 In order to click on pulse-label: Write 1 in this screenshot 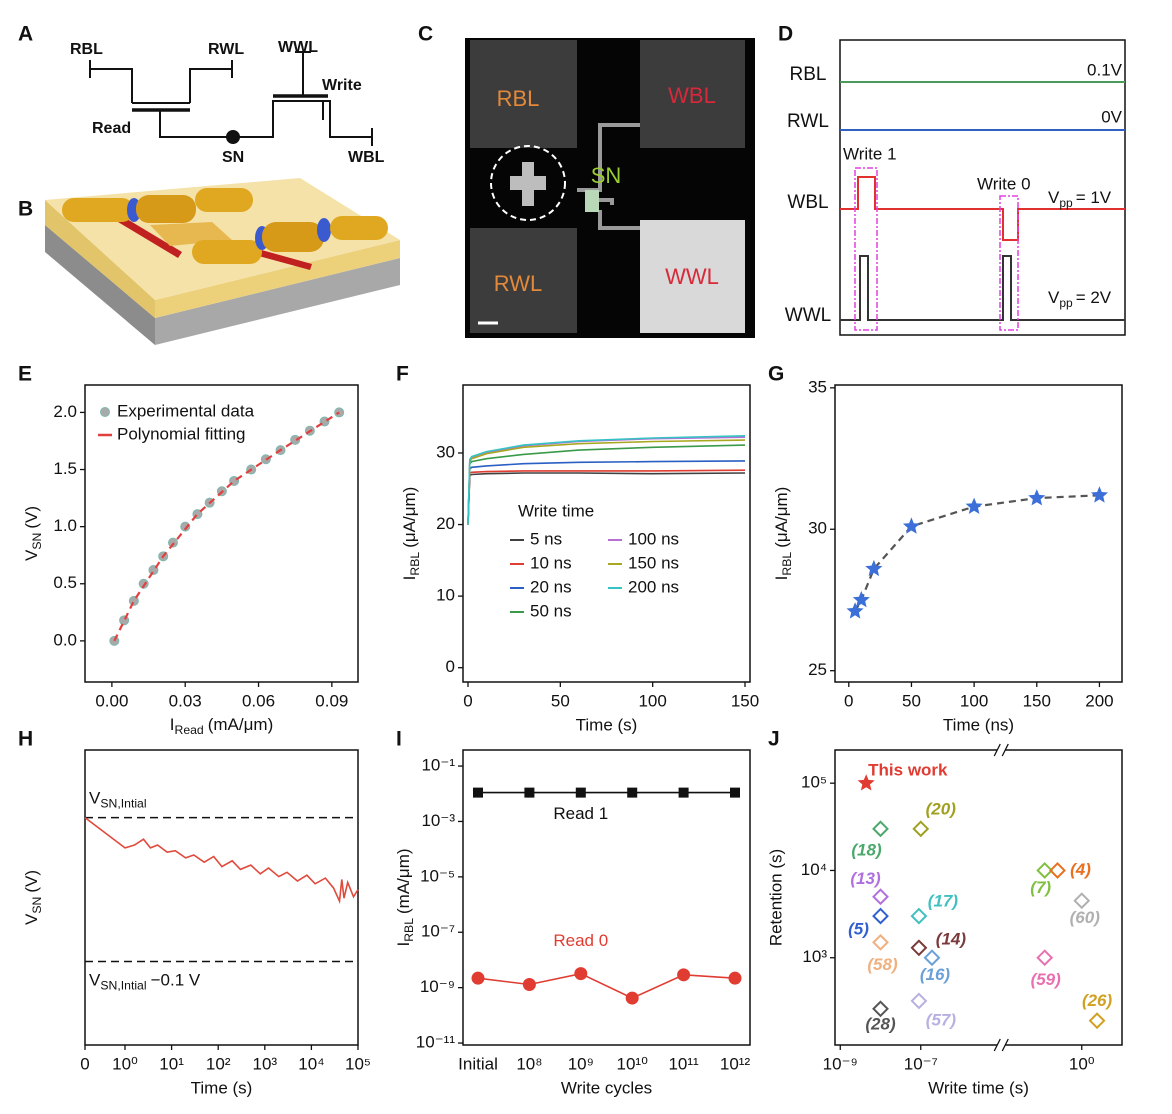, I will do `click(870, 153)`.